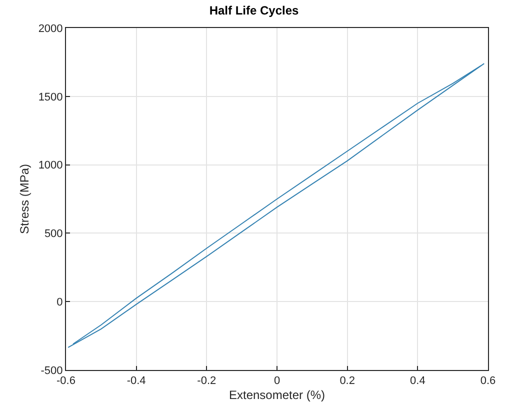  Describe the element at coordinates (418, 381) in the screenshot. I see `x-tick-label: 0.4` at that location.